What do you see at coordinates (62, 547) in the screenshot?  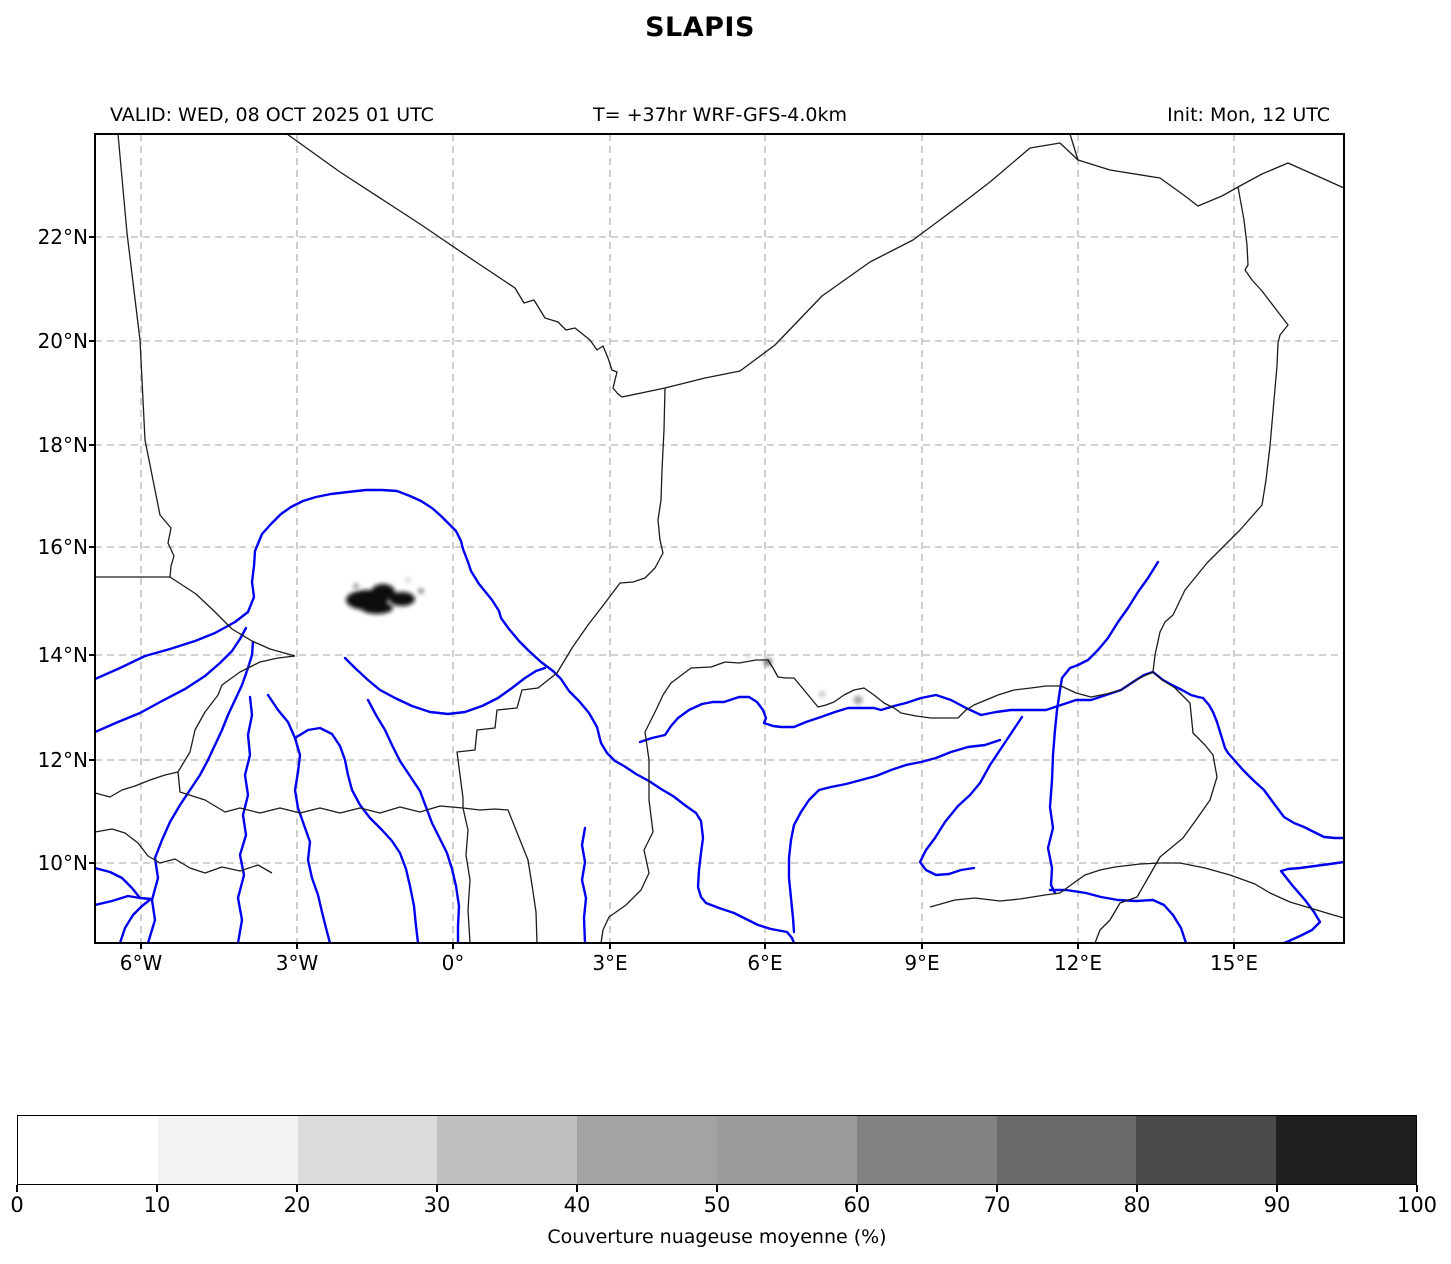 I see `y-tick-label: 16°N` at bounding box center [62, 547].